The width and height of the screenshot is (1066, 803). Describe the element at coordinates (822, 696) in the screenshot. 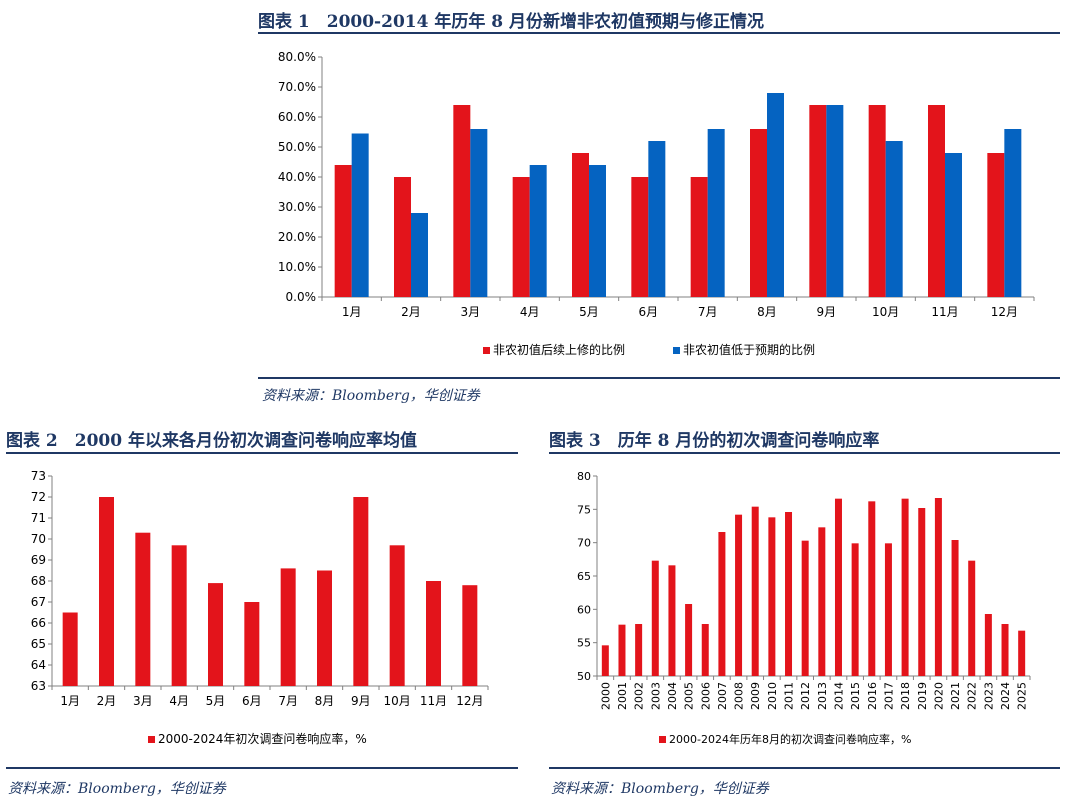

I see `chart3-x-tick-label: 2013` at that location.